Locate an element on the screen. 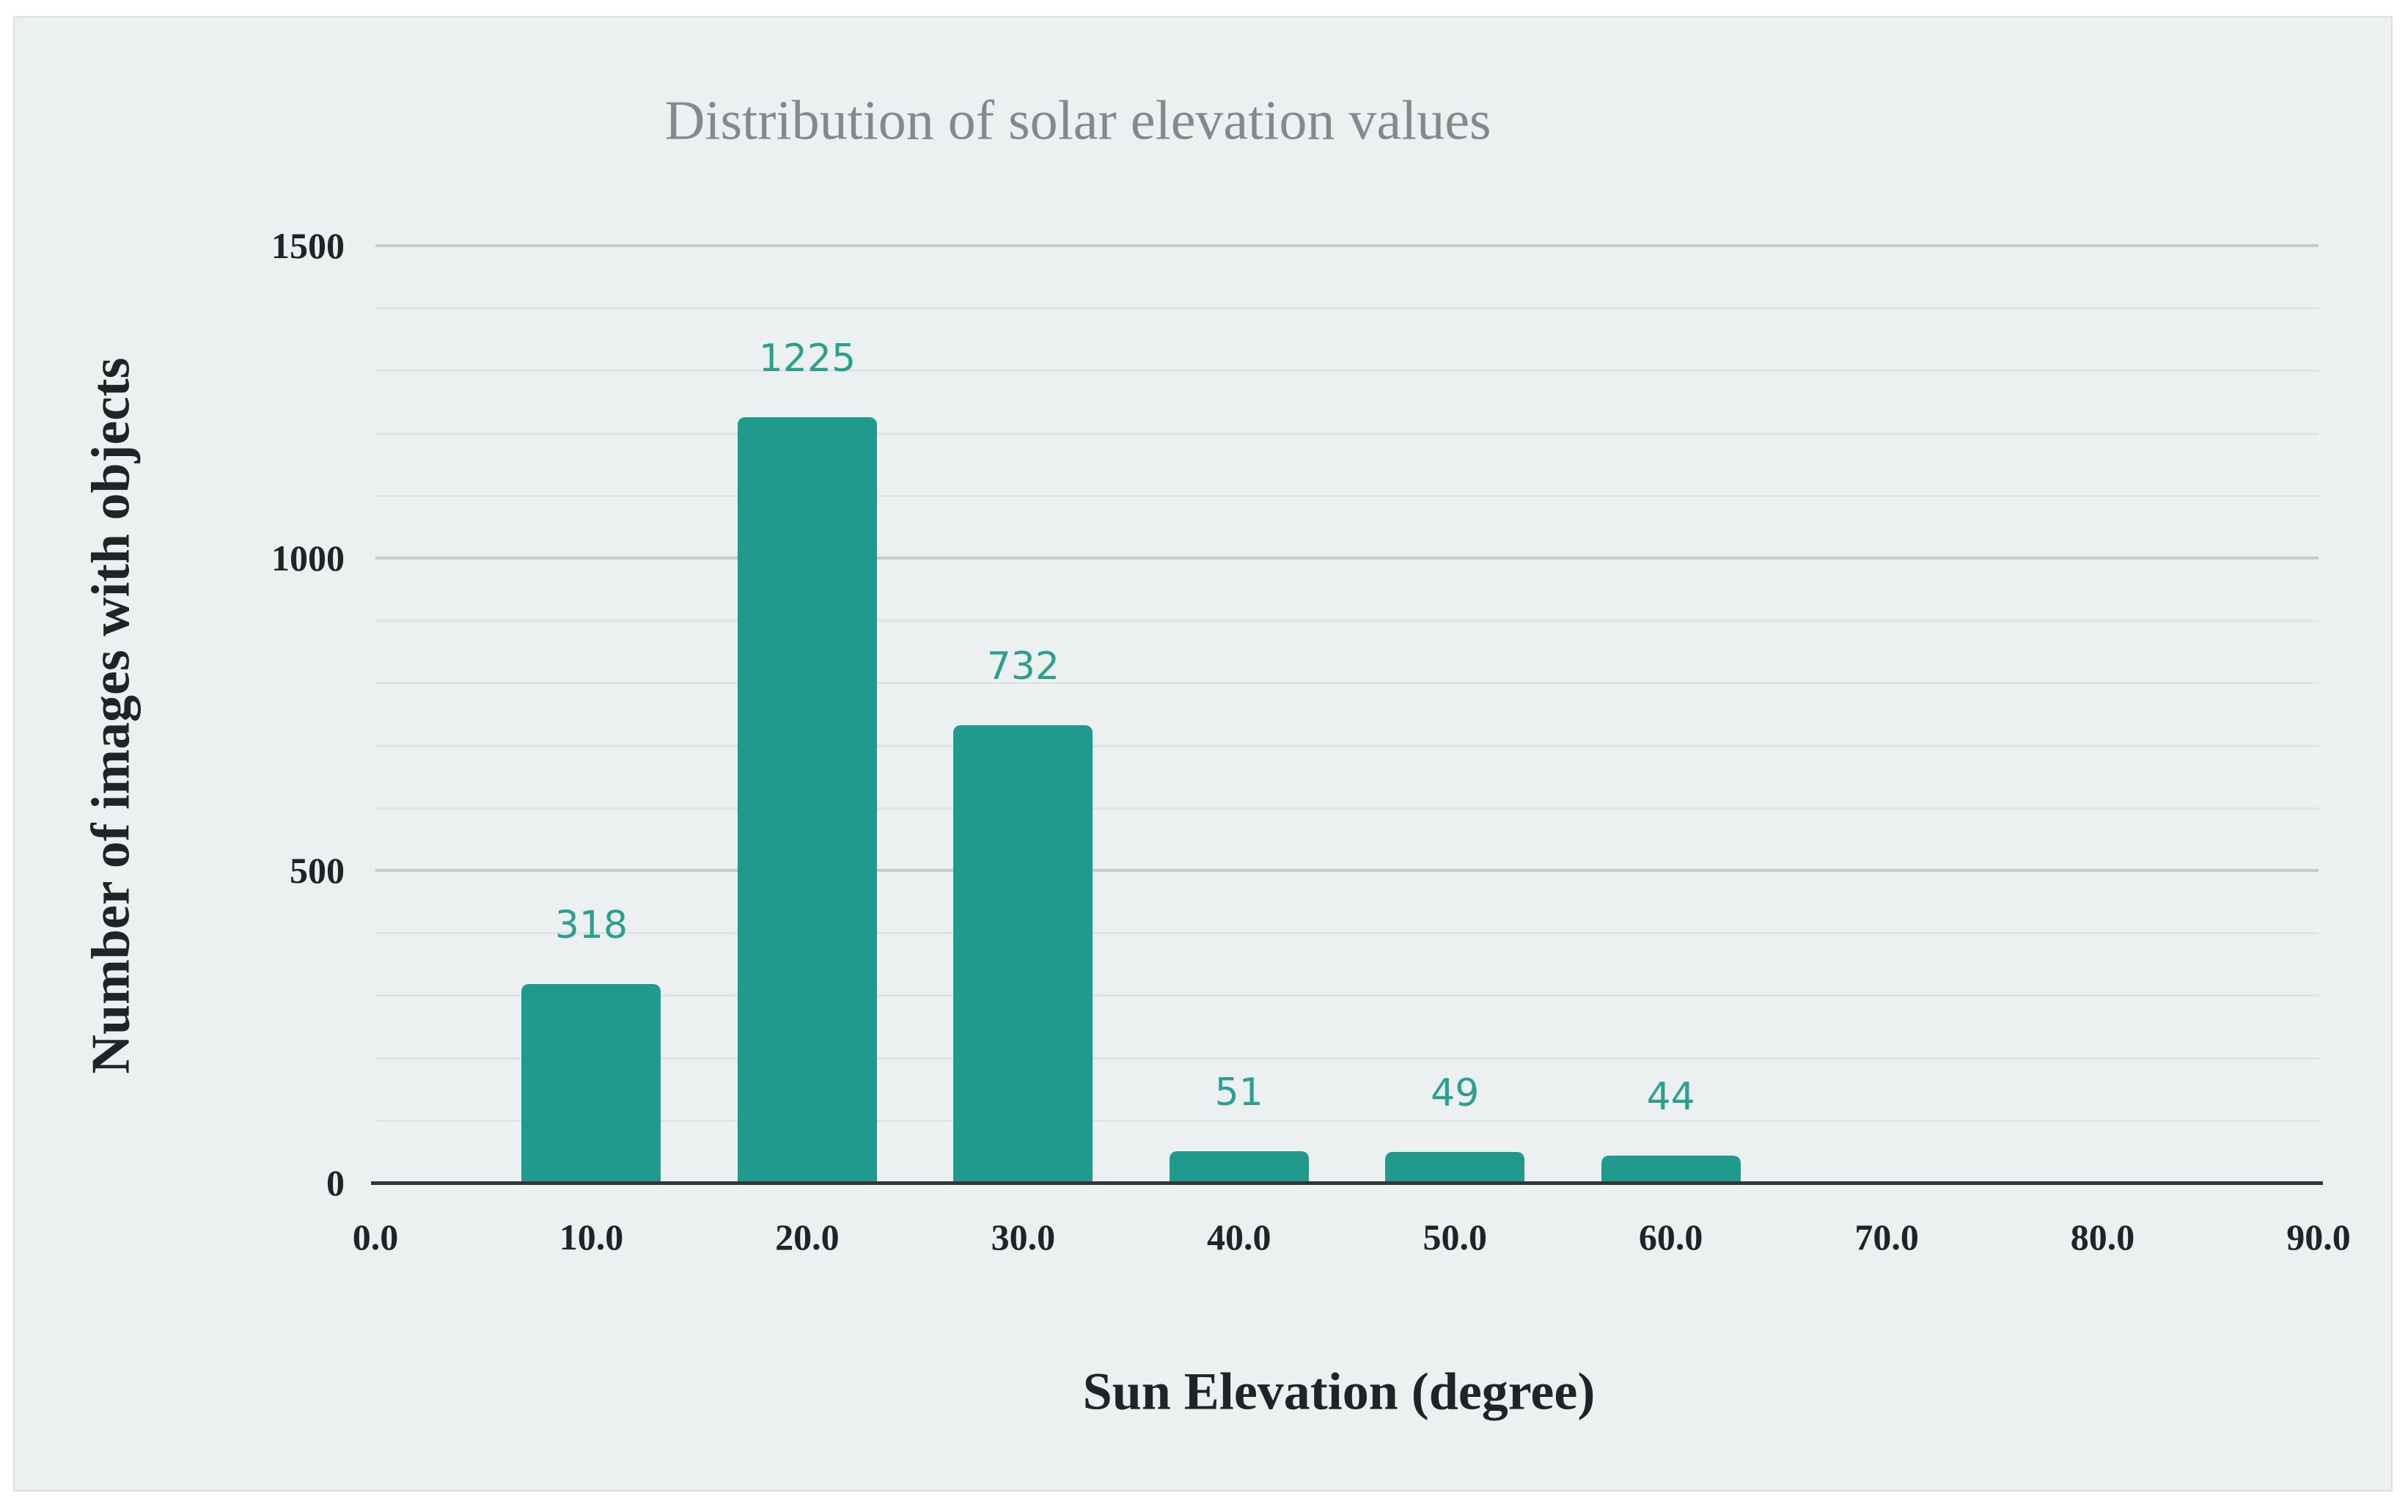 This screenshot has height=1512, width=2408. x-tick-label: 40.0 is located at coordinates (1239, 1237).